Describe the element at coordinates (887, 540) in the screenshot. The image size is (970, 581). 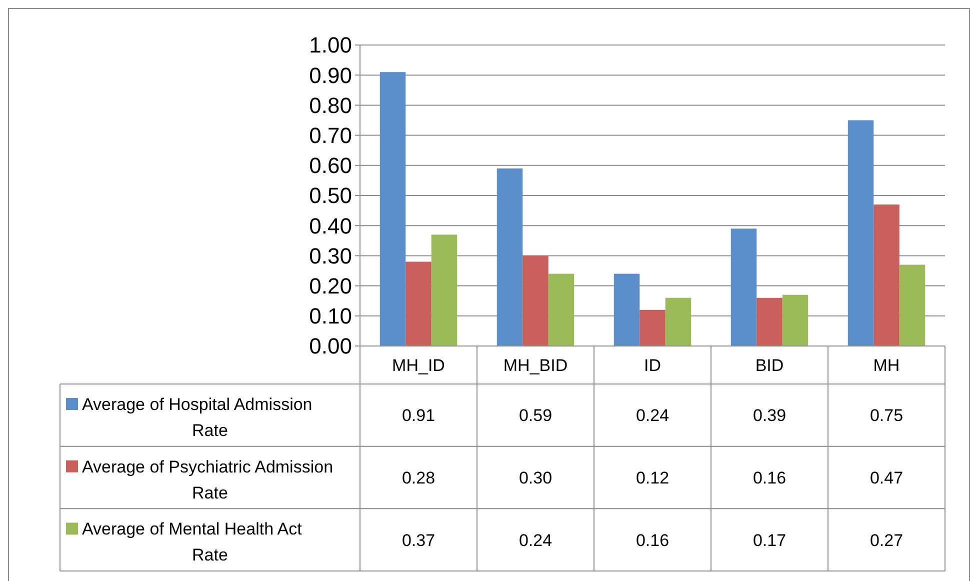
I see `data-label: 0.27` at that location.